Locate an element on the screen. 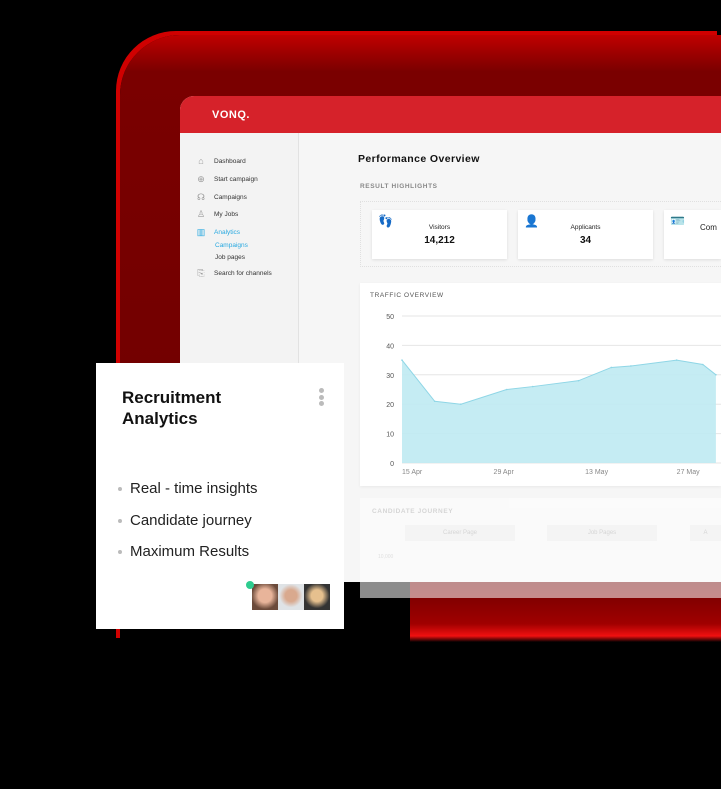 This screenshot has width=721, height=789. sidebar-item-search-channels: ⎘ Search for channels is located at coordinates (234, 273).